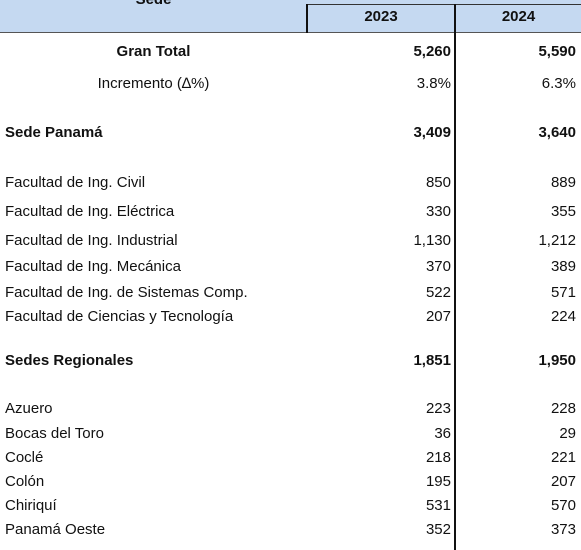  What do you see at coordinates (290, 16) in the screenshot?
I see `header-band` at bounding box center [290, 16].